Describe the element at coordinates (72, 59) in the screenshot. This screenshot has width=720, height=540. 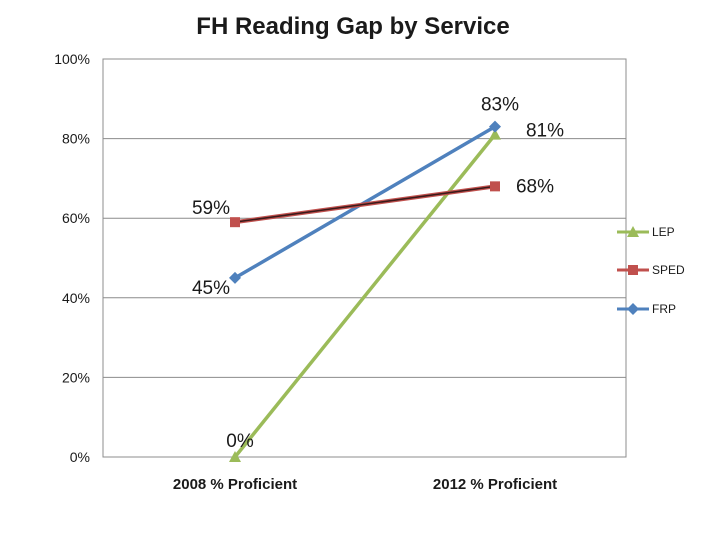
I see `y-tick-label: 100%` at that location.